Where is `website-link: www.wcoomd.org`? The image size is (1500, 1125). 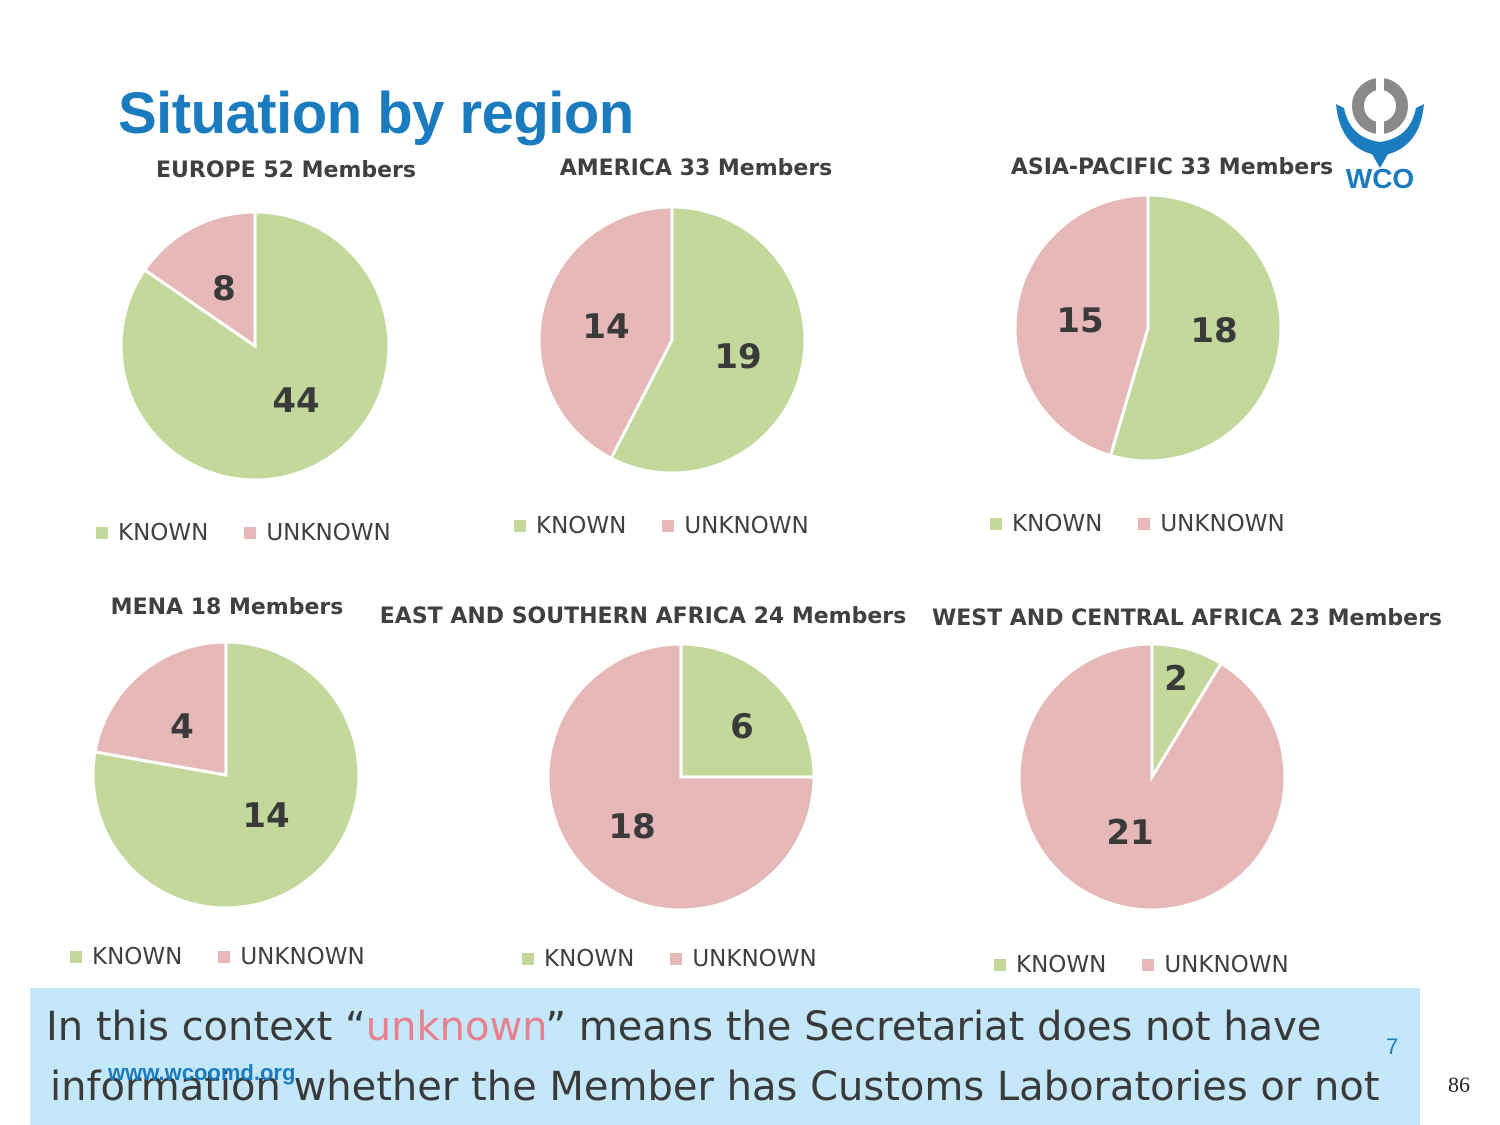 website-link: www.wcoomd.org is located at coordinates (202, 1072).